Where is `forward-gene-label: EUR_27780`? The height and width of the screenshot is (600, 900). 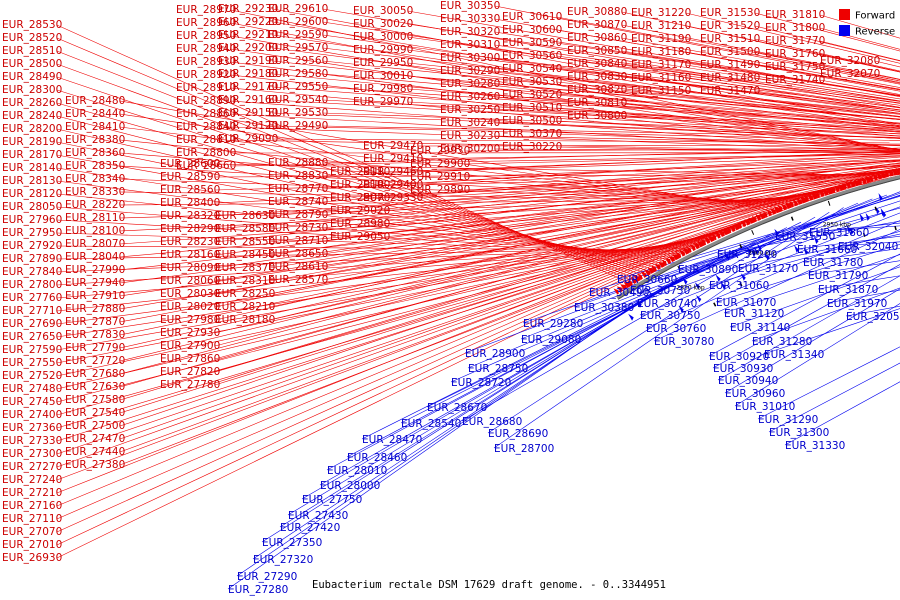
forward-gene-label: EUR_27780 is located at coordinates (190, 385).